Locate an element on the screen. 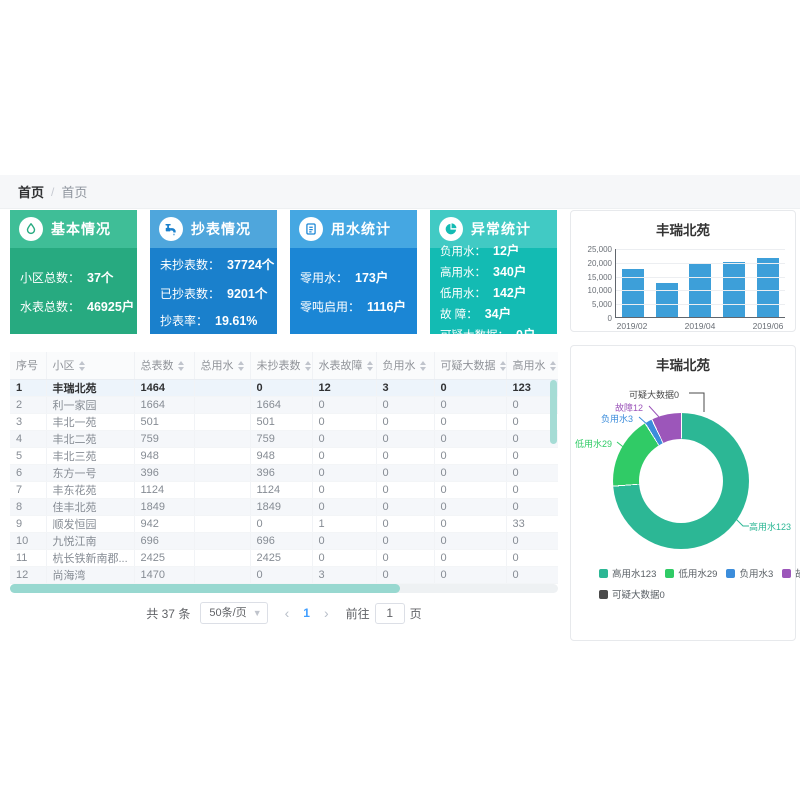 This screenshot has height=800, width=800. table-row: 10 九悦江南 696 696 0 0 0 0 is located at coordinates (284, 541).